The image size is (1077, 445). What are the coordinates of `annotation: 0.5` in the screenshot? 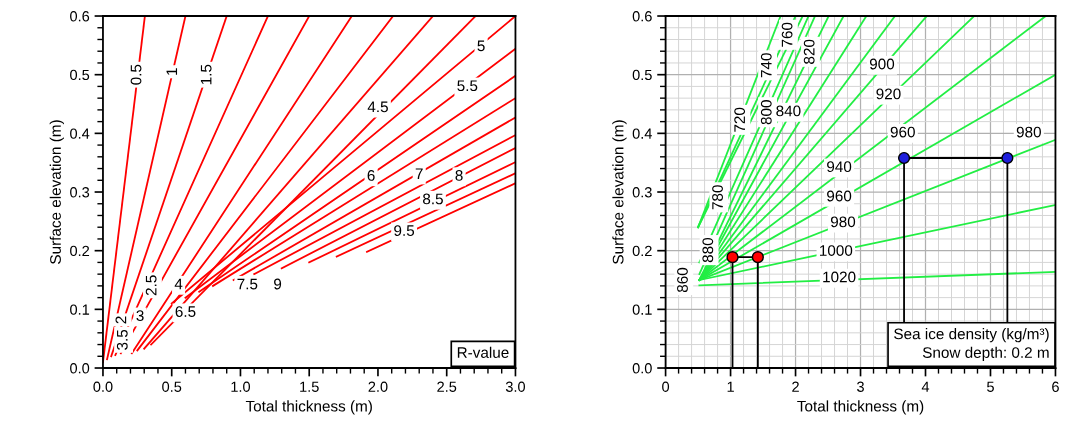 It's located at (136, 74).